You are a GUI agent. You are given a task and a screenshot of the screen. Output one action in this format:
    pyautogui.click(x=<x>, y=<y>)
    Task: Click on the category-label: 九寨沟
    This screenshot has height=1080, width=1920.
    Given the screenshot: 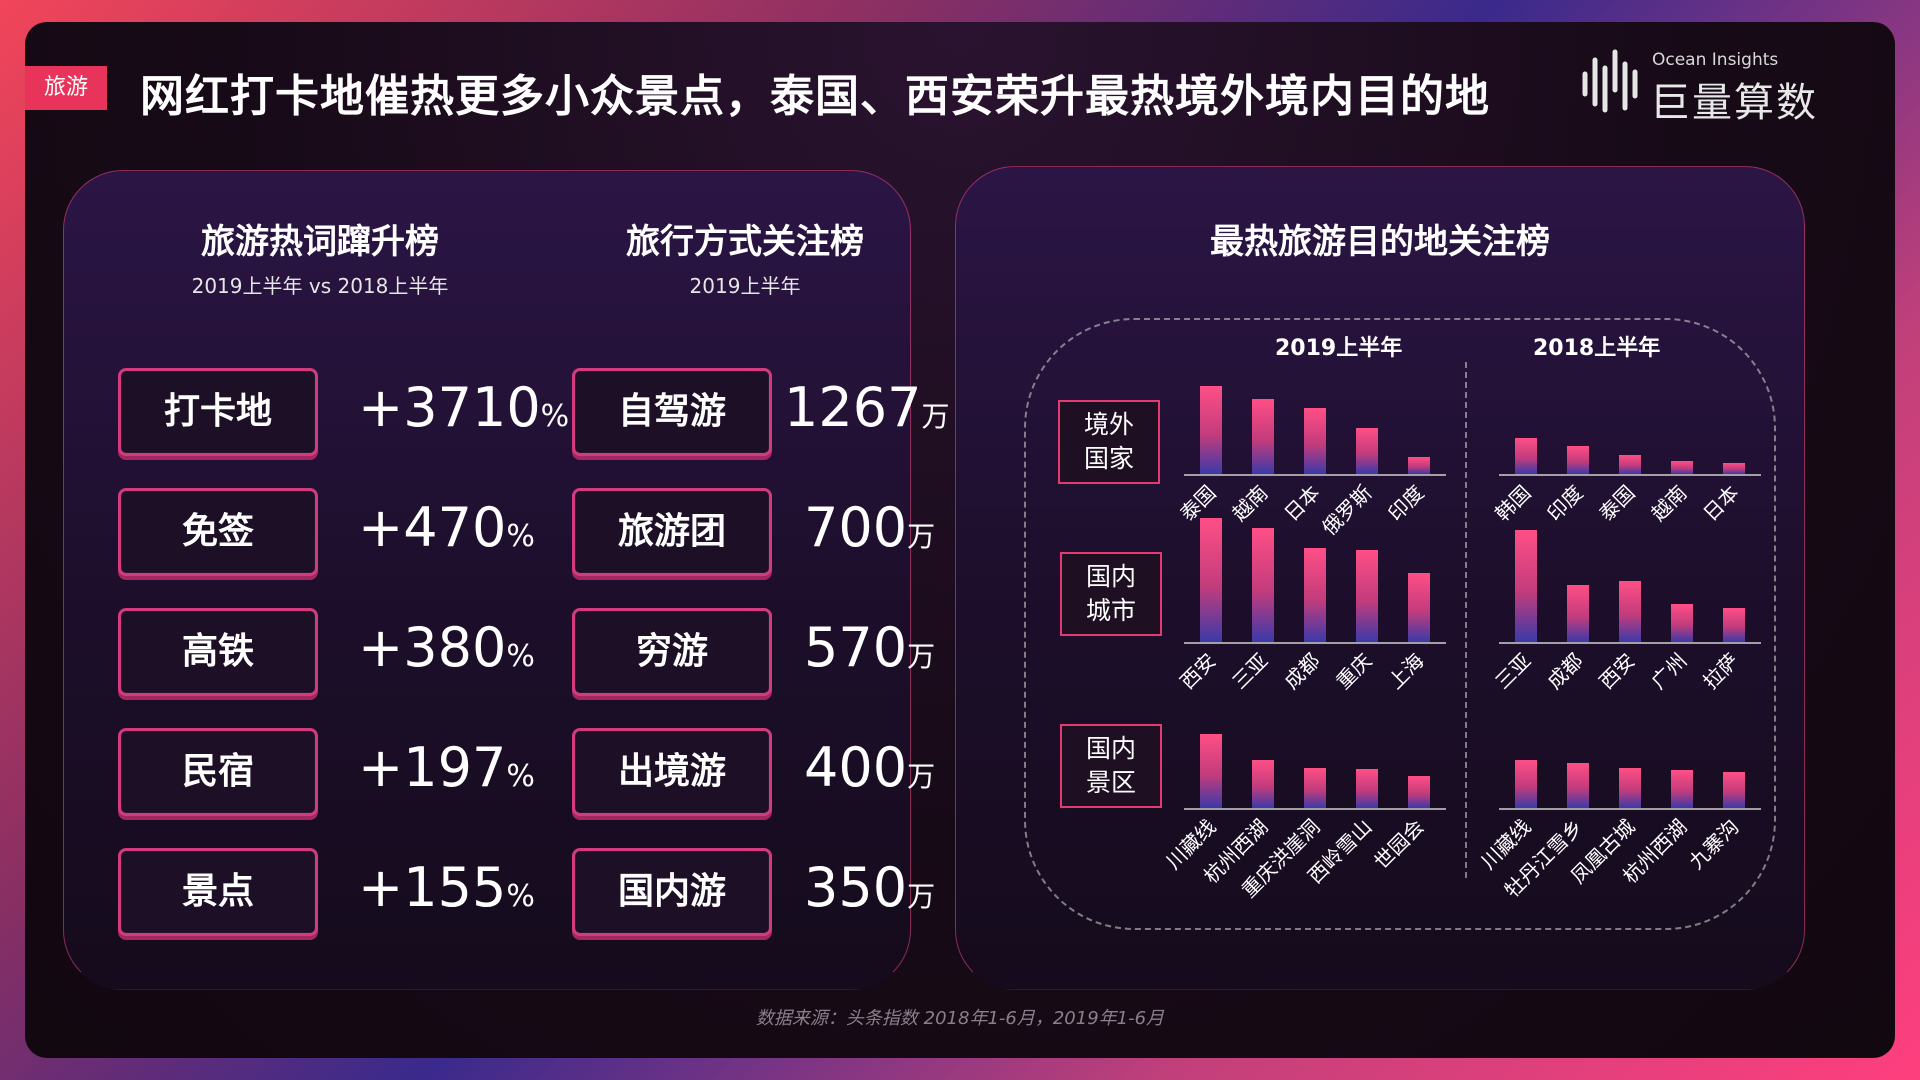 What is the action you would take?
    pyautogui.click(x=1713, y=844)
    